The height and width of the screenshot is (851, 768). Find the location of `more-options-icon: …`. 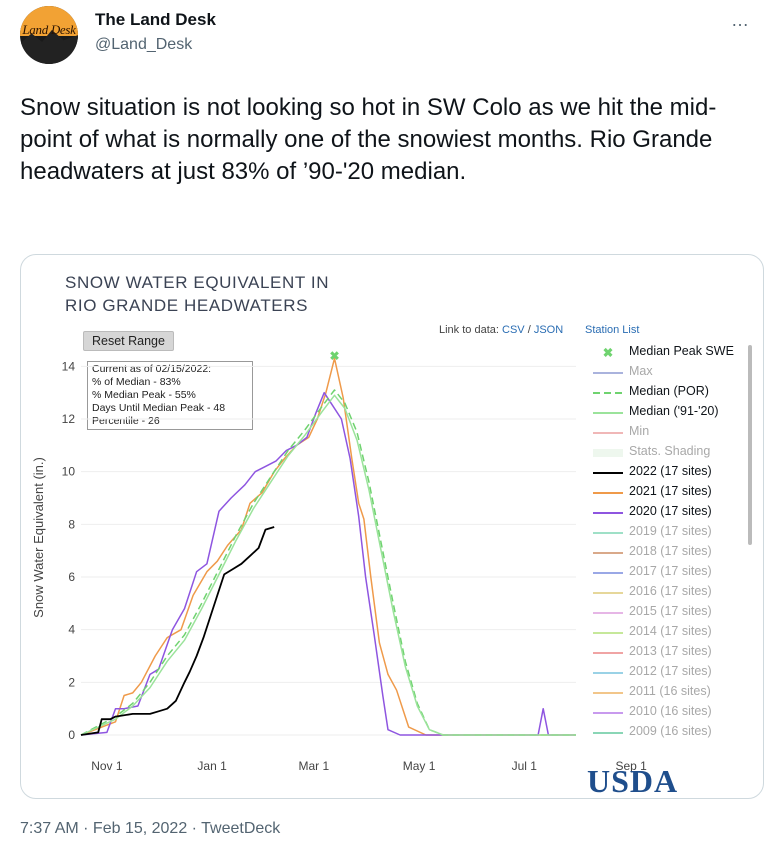

more-options-icon: … is located at coordinates (740, 20).